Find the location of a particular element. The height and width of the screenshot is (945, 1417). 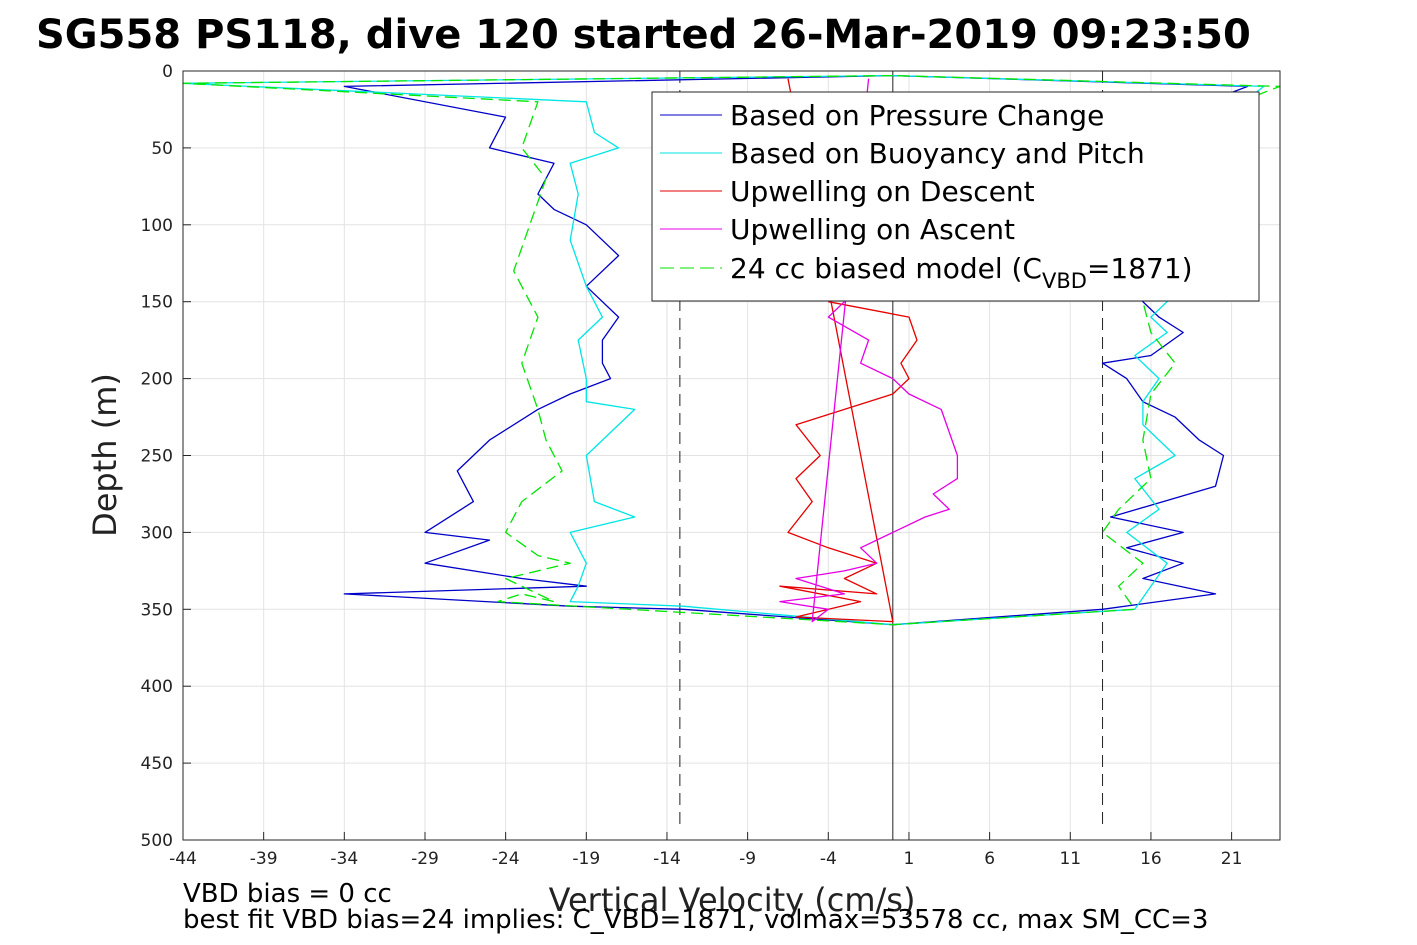

y-tick-label: 150 is located at coordinates (157, 303).